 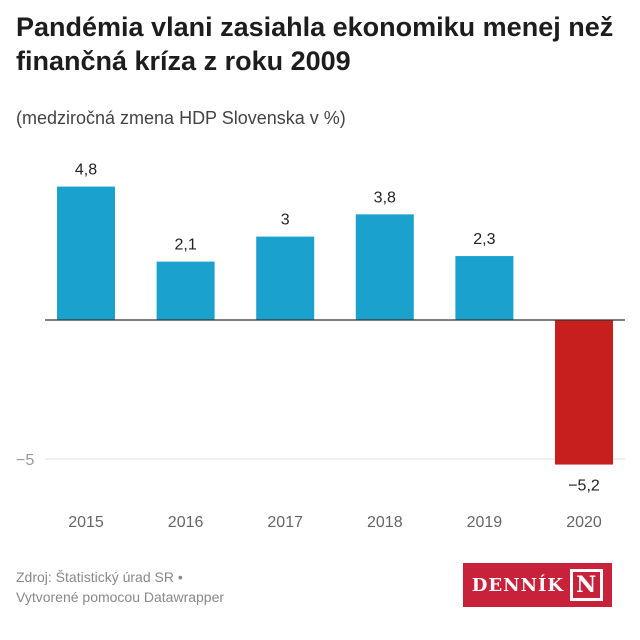 What do you see at coordinates (518, 585) in the screenshot?
I see `logo-text: DENNÍK` at bounding box center [518, 585].